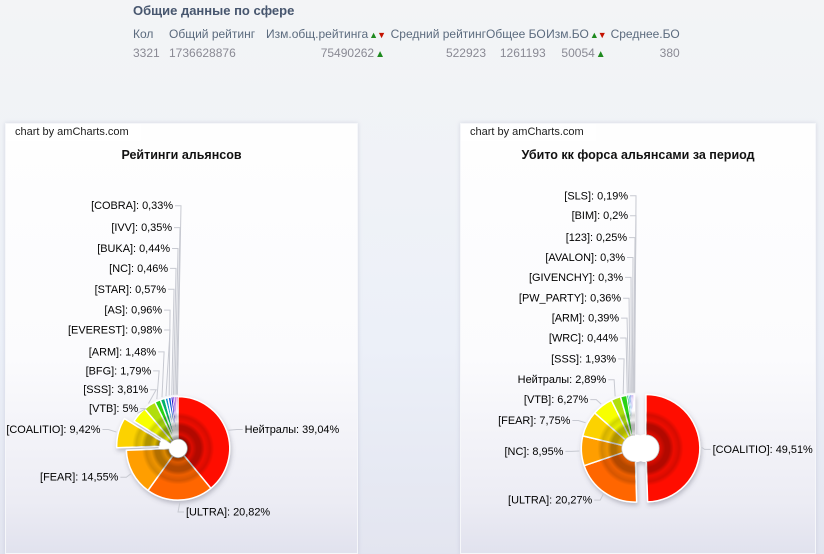 This screenshot has height=554, width=824. Describe the element at coordinates (638, 155) in the screenshot. I see `chart-title: Убито кк форса альянсами за период` at that location.